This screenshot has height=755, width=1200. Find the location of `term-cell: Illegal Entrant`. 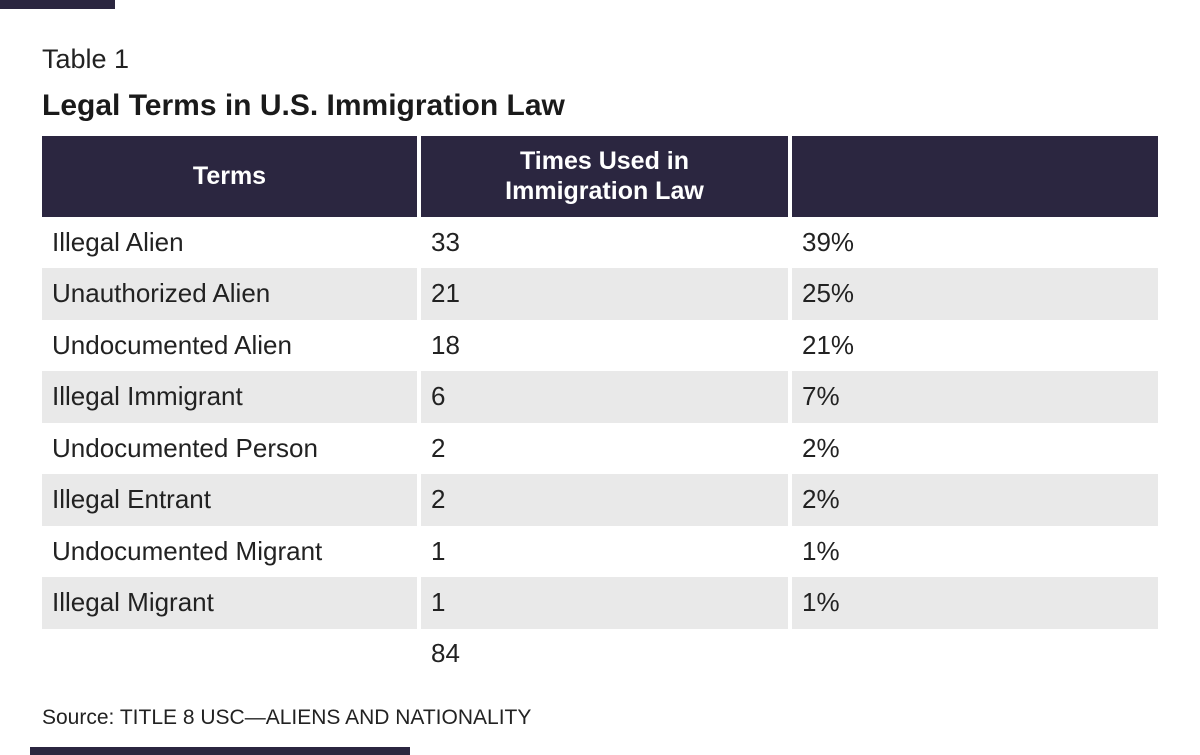

term-cell: Illegal Entrant is located at coordinates (229, 500).